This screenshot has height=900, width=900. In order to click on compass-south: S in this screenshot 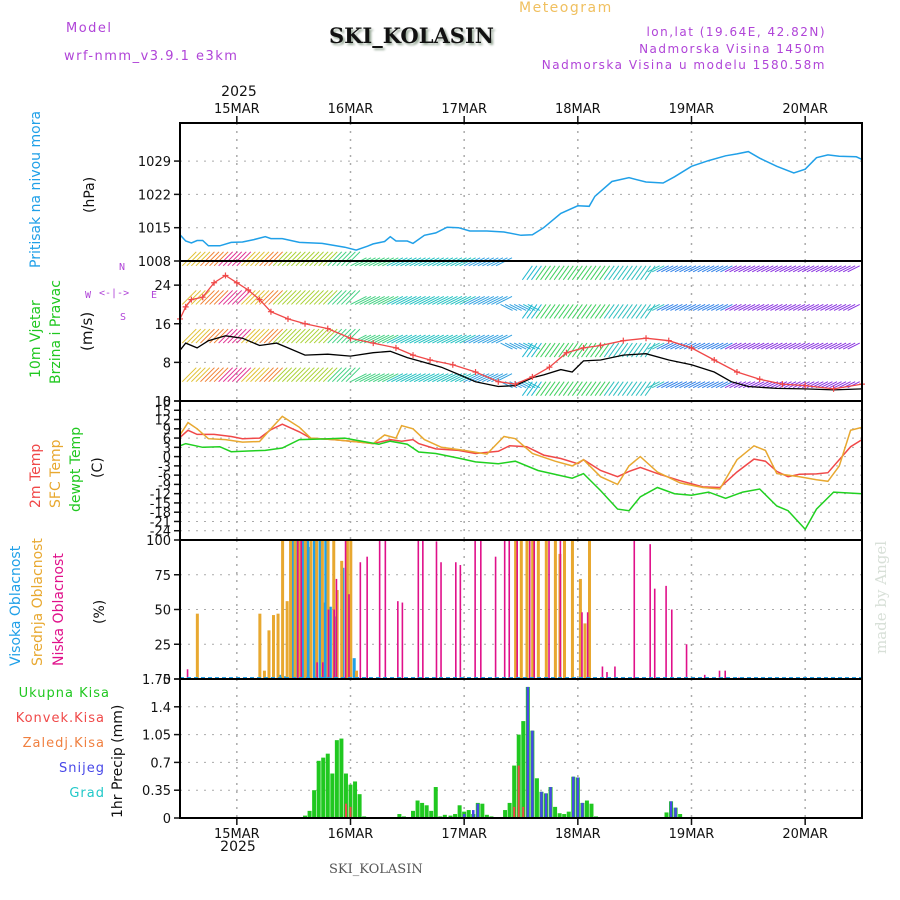, I will do `click(123, 317)`.